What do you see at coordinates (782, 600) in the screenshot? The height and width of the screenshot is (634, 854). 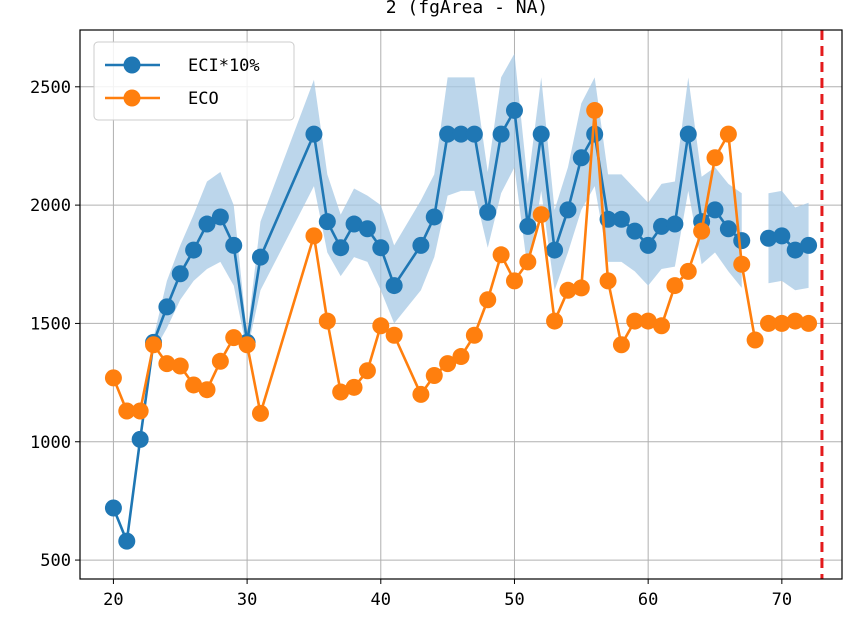 I see `x-tick-label: 70` at bounding box center [782, 600].